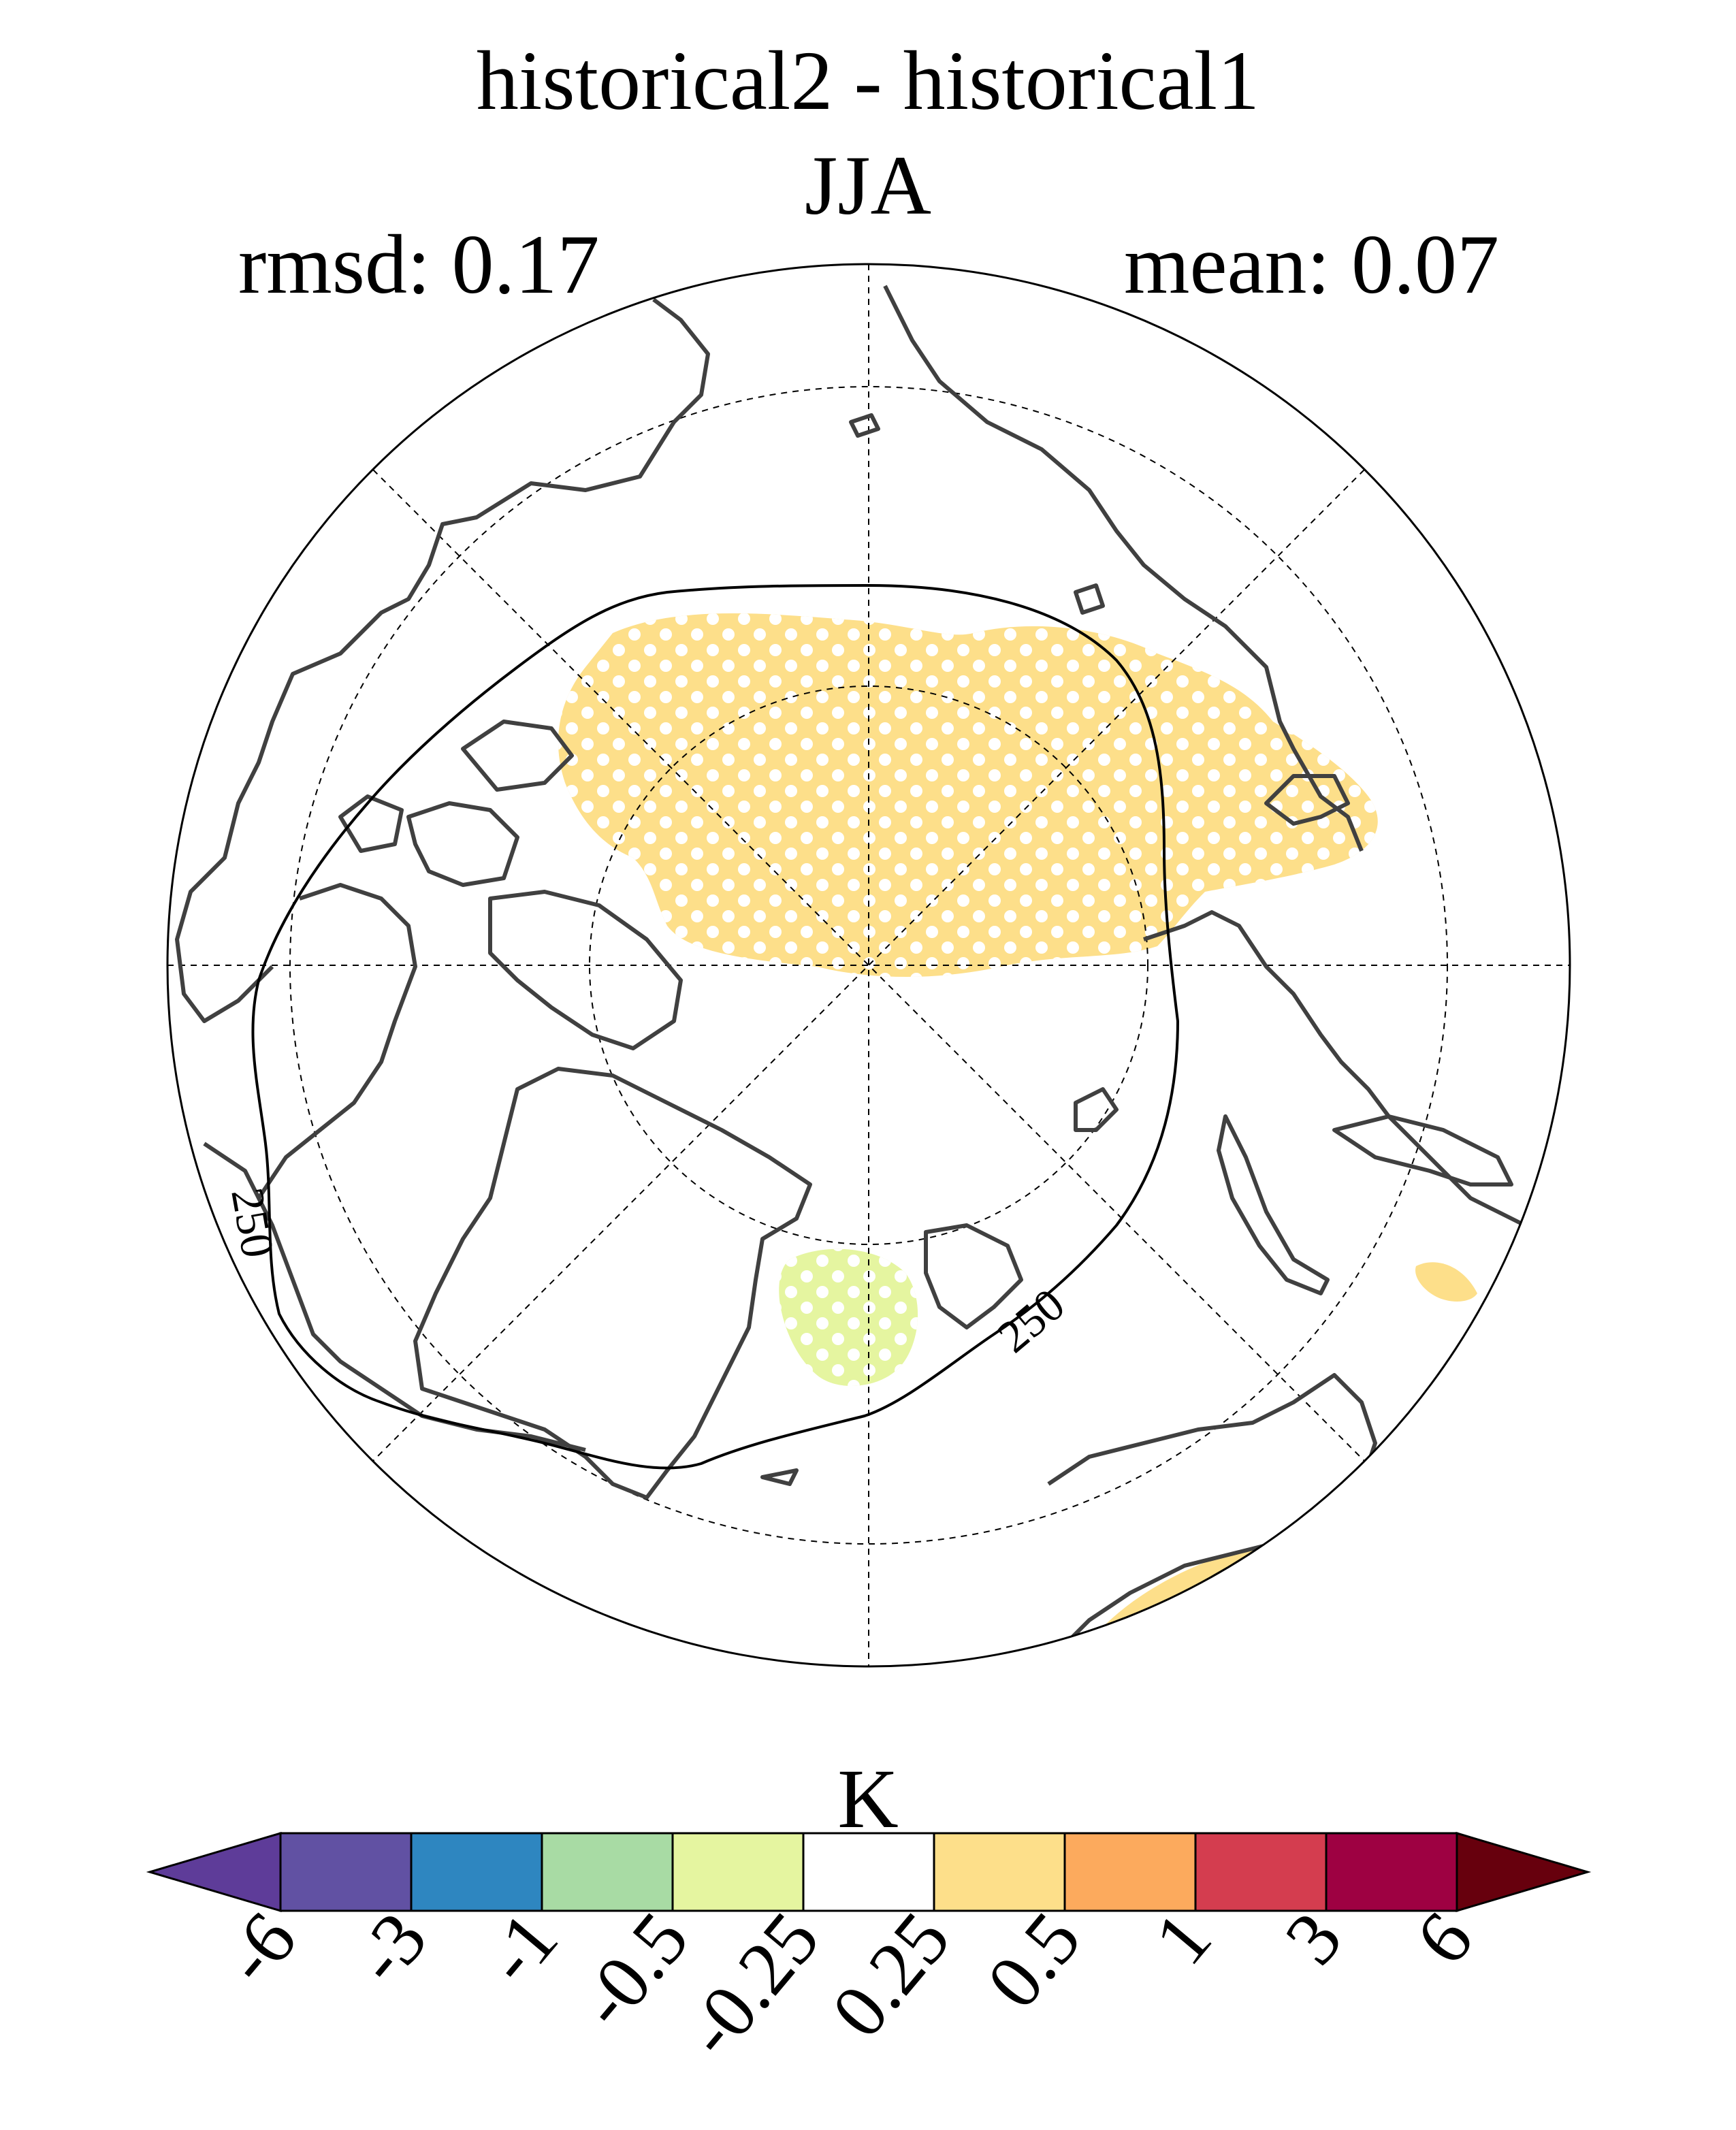 Image resolution: width=1736 pixels, height=2130 pixels. Describe the element at coordinates (1212, 1511) in the screenshot. I see `coast-scandinavia` at that location.